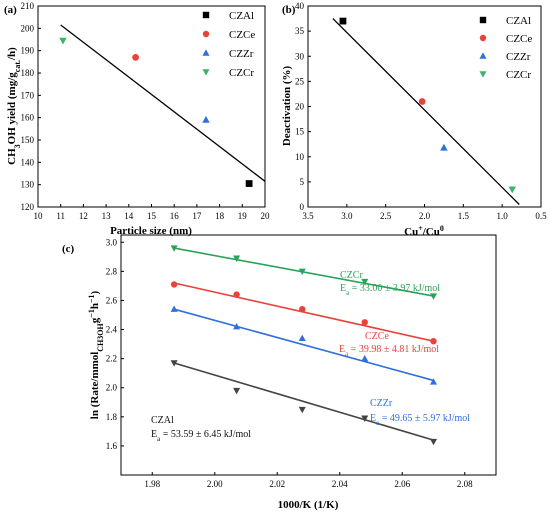 This screenshot has height=516, width=550. What do you see at coordinates (206, 15) in the screenshot?
I see `panel-a-legend-marker-czal` at bounding box center [206, 15].